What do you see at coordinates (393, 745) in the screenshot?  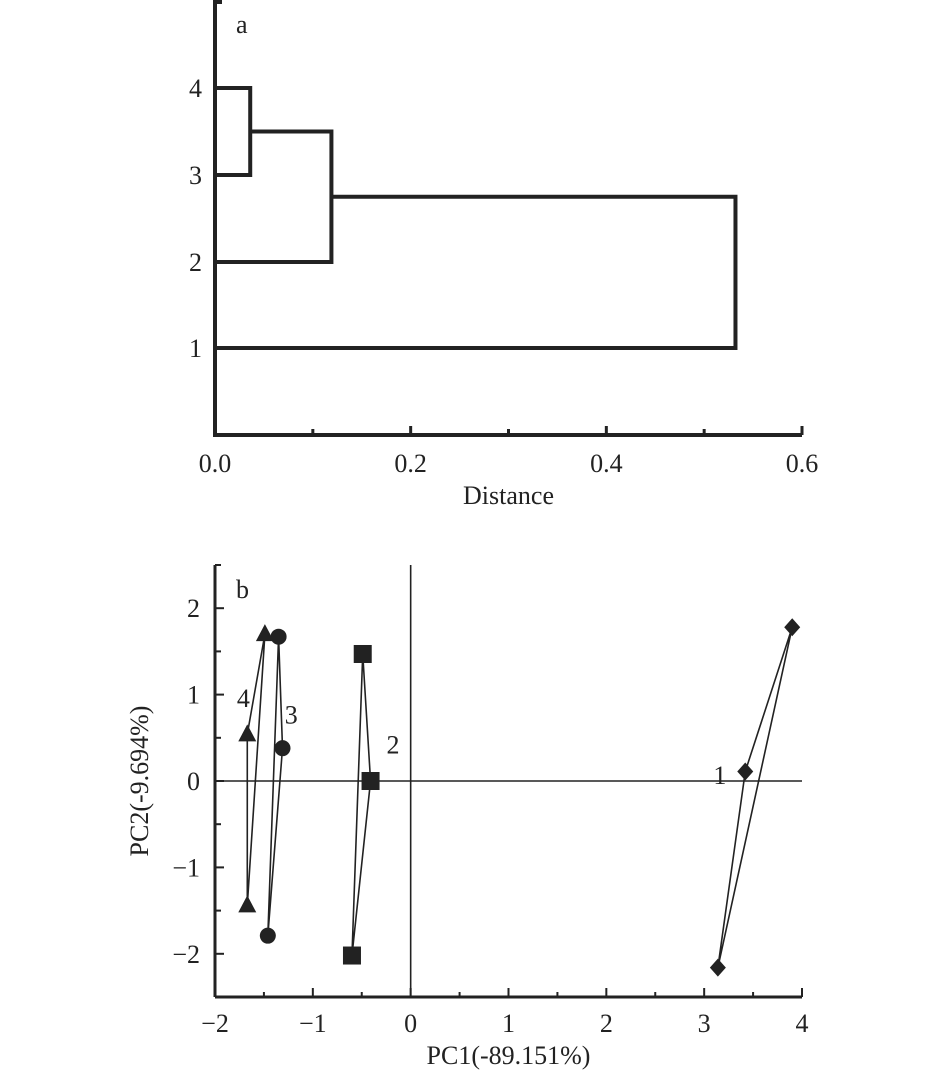 I see `group-label: 2` at bounding box center [393, 745].